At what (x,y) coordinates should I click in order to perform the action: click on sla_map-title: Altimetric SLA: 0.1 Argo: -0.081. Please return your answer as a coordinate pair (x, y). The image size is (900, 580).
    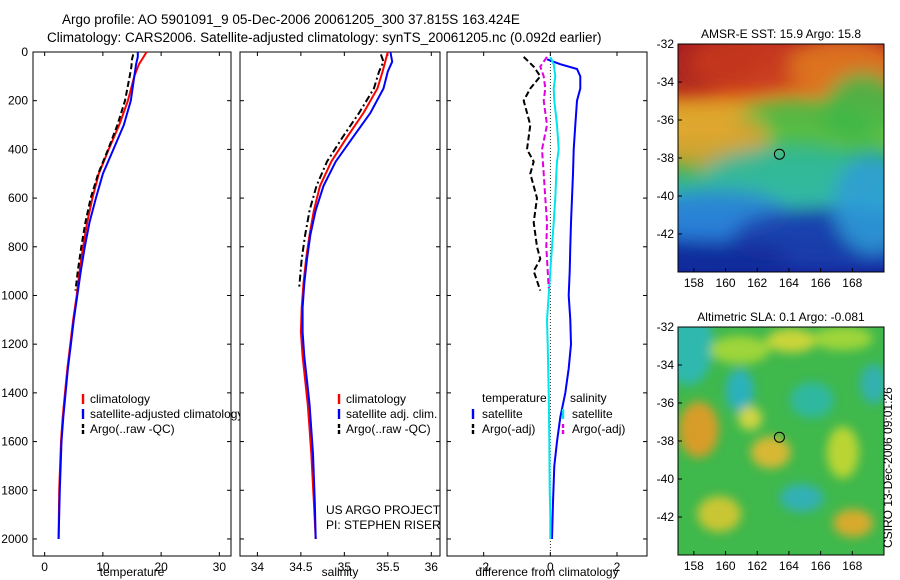
    Looking at the image, I should click on (781, 317).